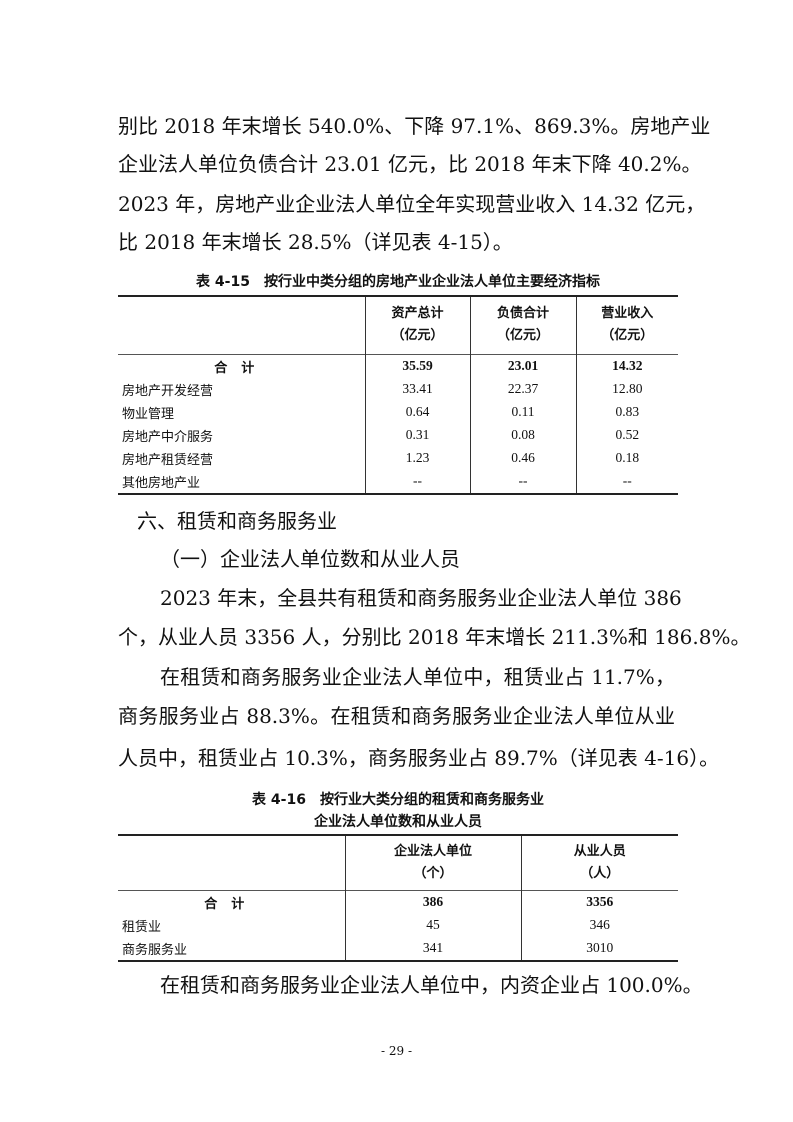 The width and height of the screenshot is (793, 1122). I want to click on paragraph-line: 商务服务业占 88.3%。在租赁和商务服务业企业法人单位从业, so click(396, 716).